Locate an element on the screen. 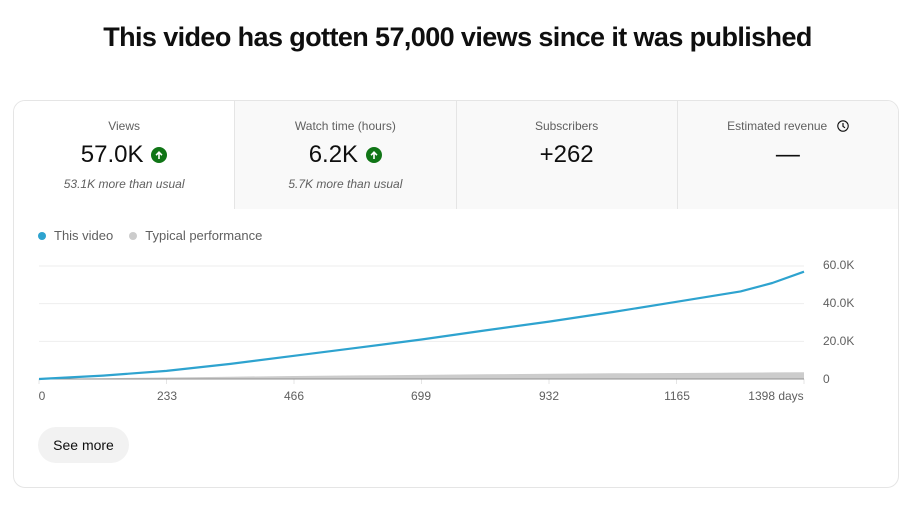 Image resolution: width=915 pixels, height=511 pixels. y-tick-label: 20.0K is located at coordinates (839, 341).